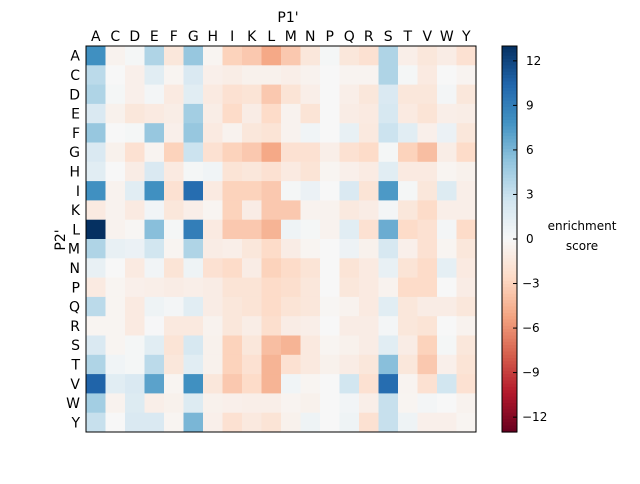 This screenshot has width=640, height=484. Describe the element at coordinates (96, 94) in the screenshot. I see `heatmap-cell-D-A` at that location.